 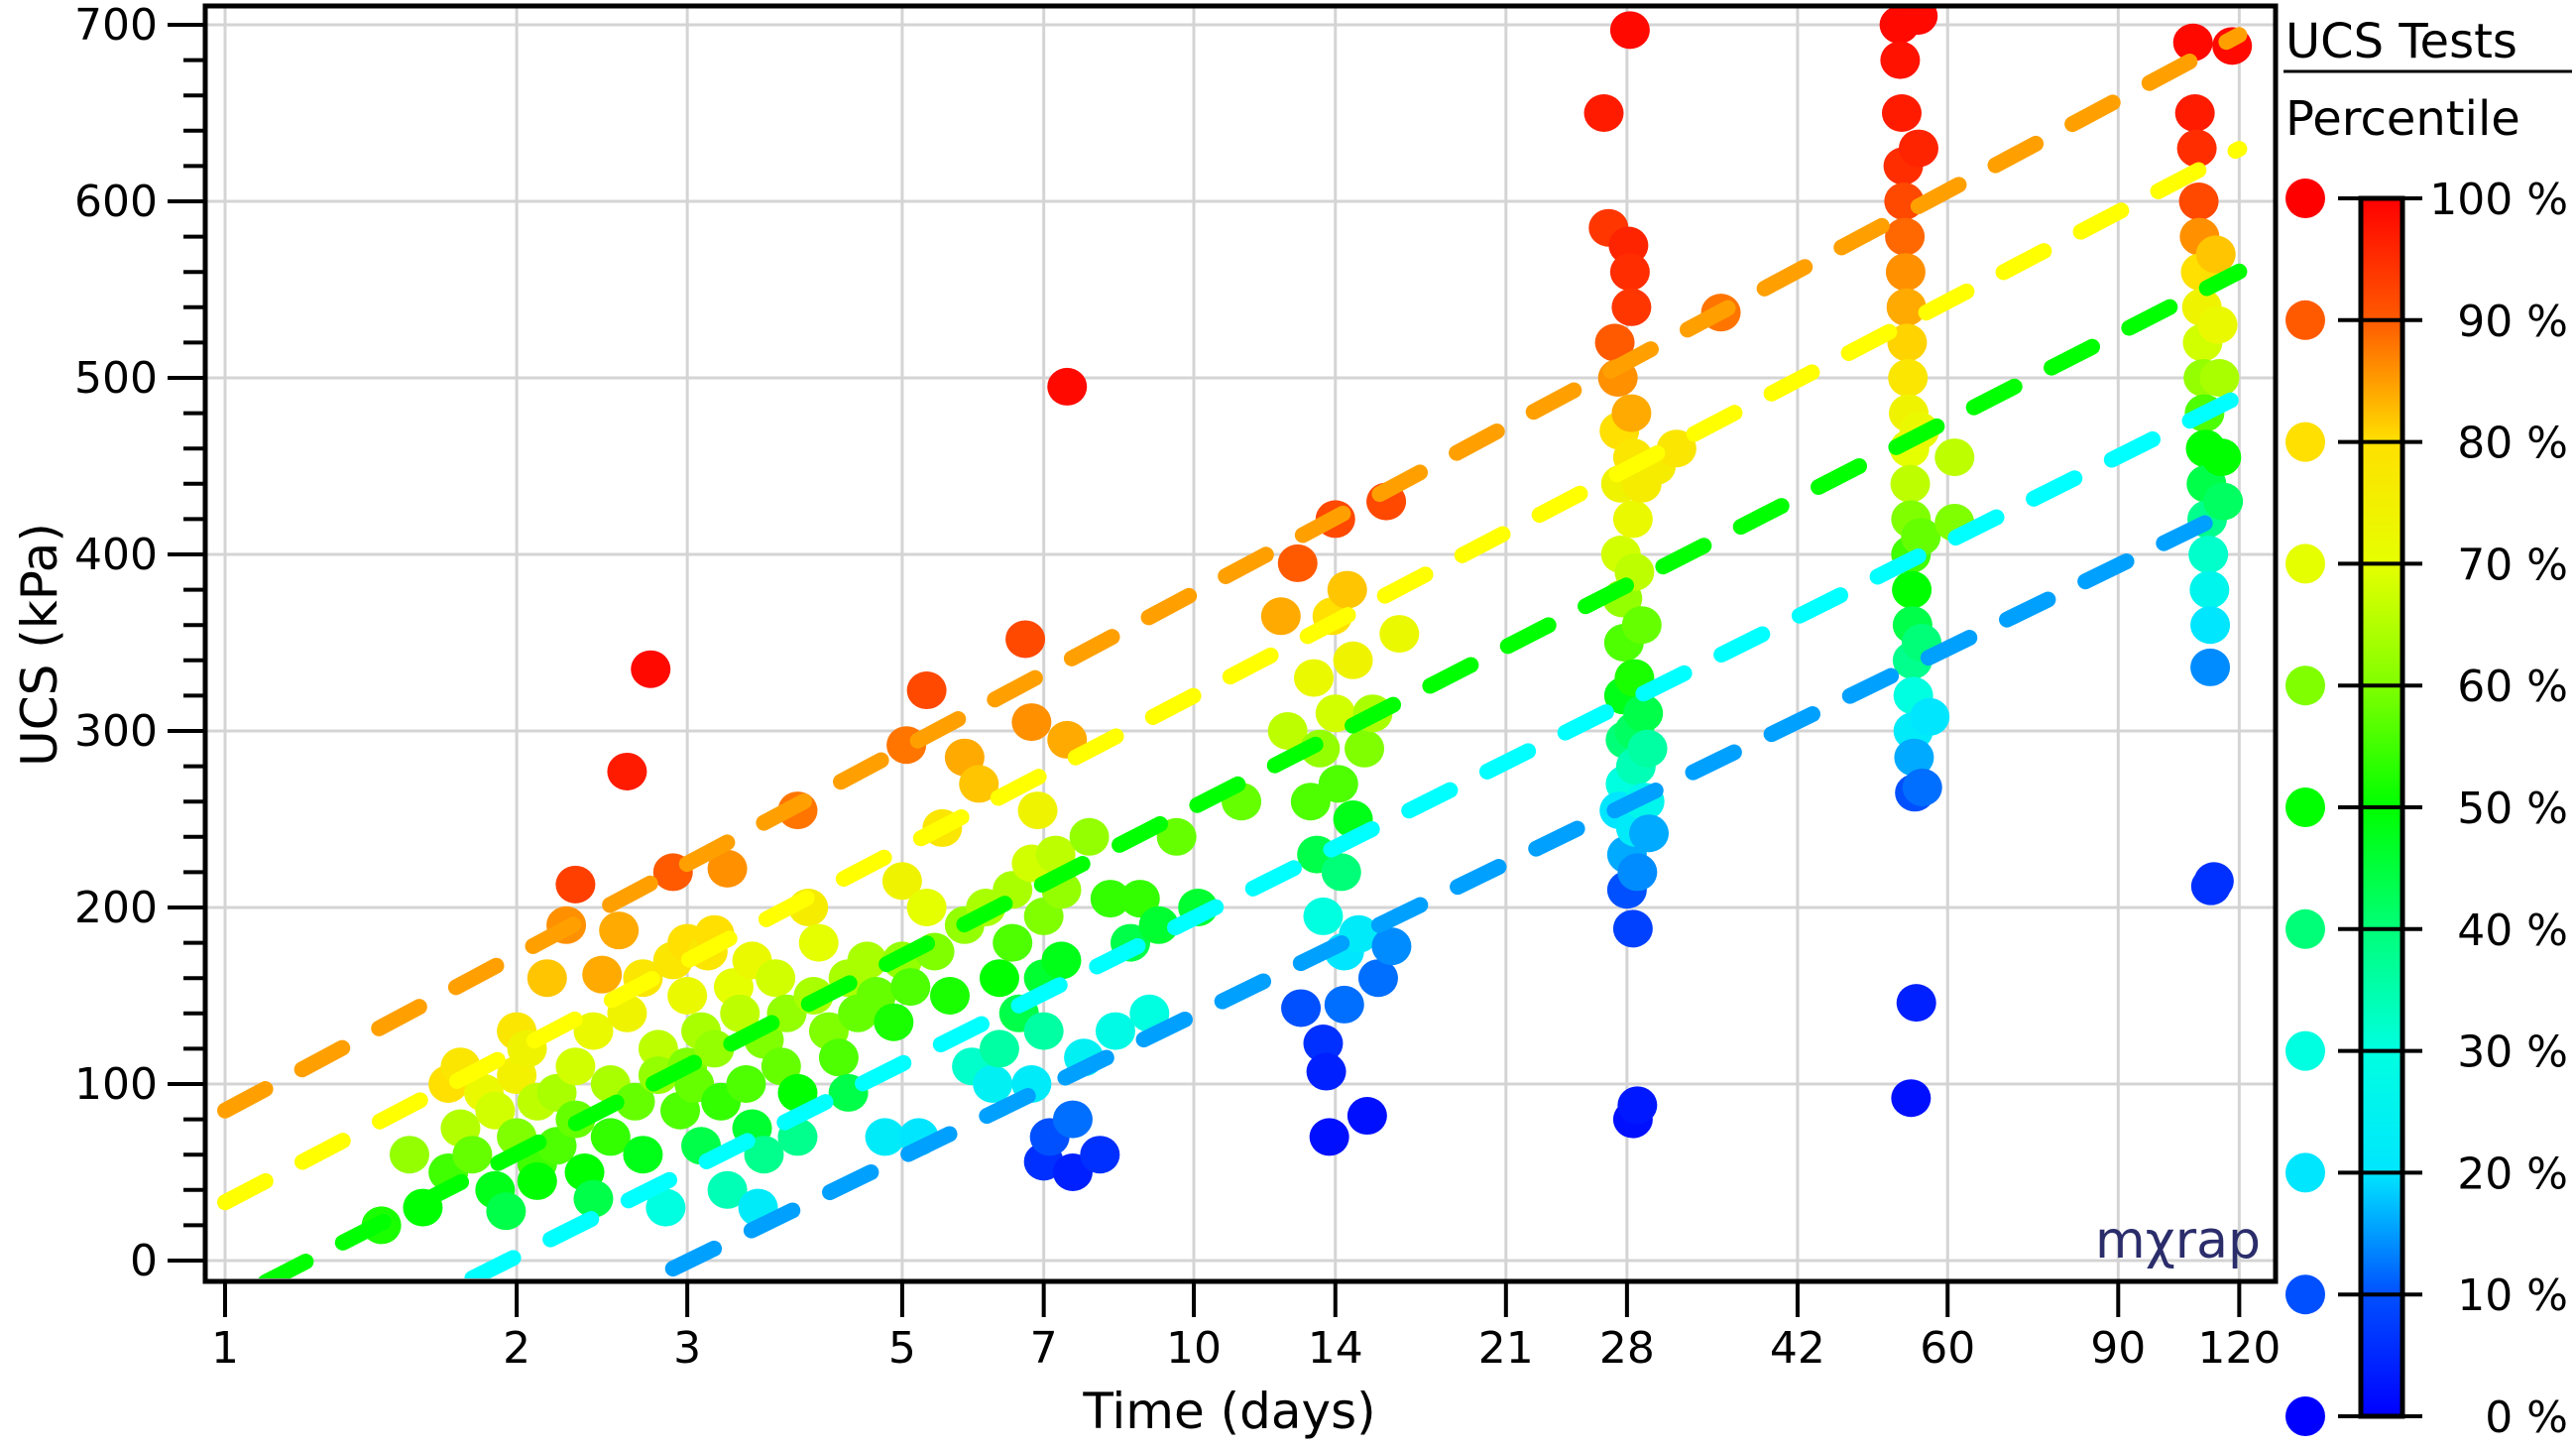 What do you see at coordinates (2513, 444) in the screenshot?
I see `legend-label: 80 %` at bounding box center [2513, 444].